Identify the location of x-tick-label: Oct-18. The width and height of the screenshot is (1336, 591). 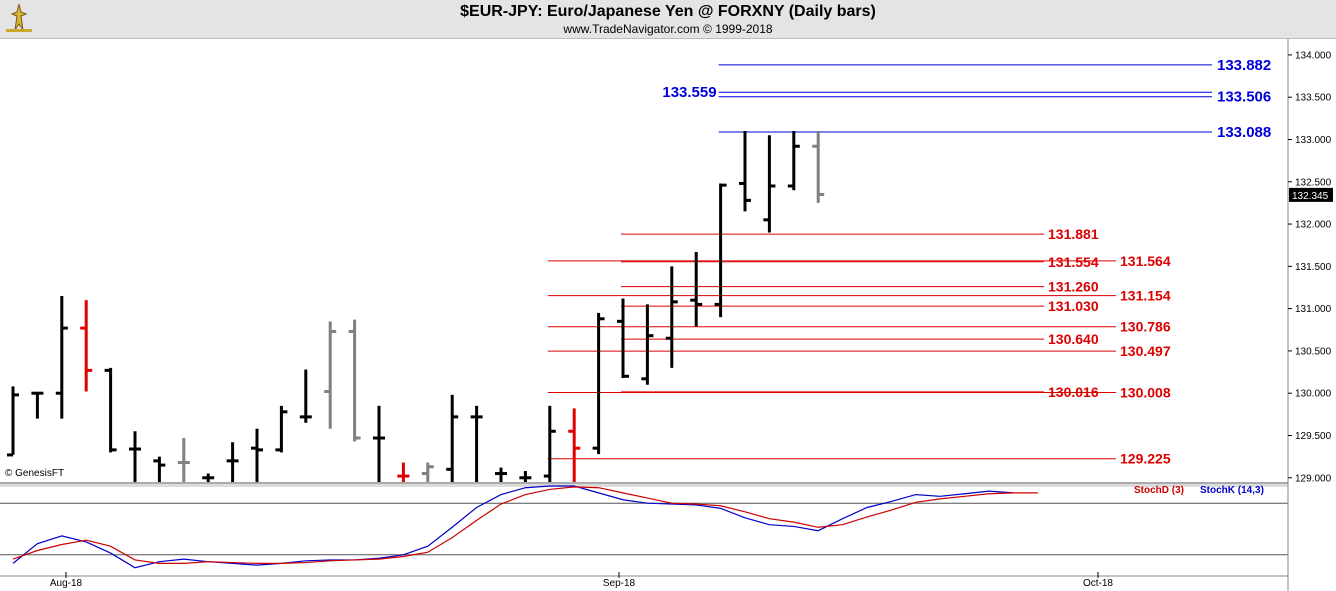
(1098, 583).